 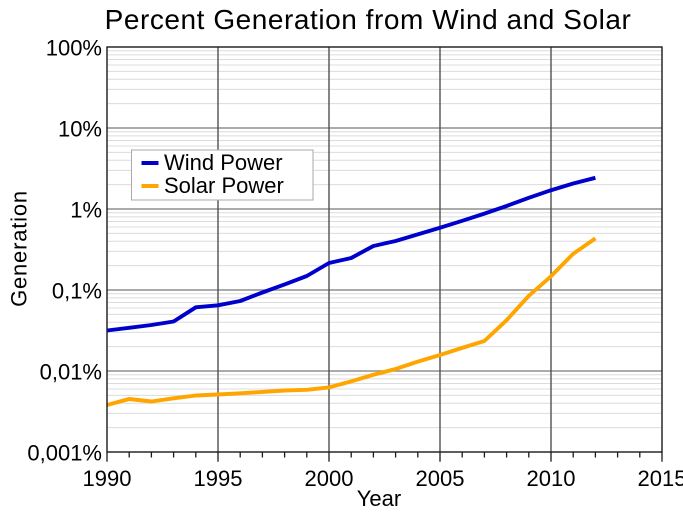 What do you see at coordinates (74, 47) in the screenshot?
I see `svg-text: 100%` at bounding box center [74, 47].